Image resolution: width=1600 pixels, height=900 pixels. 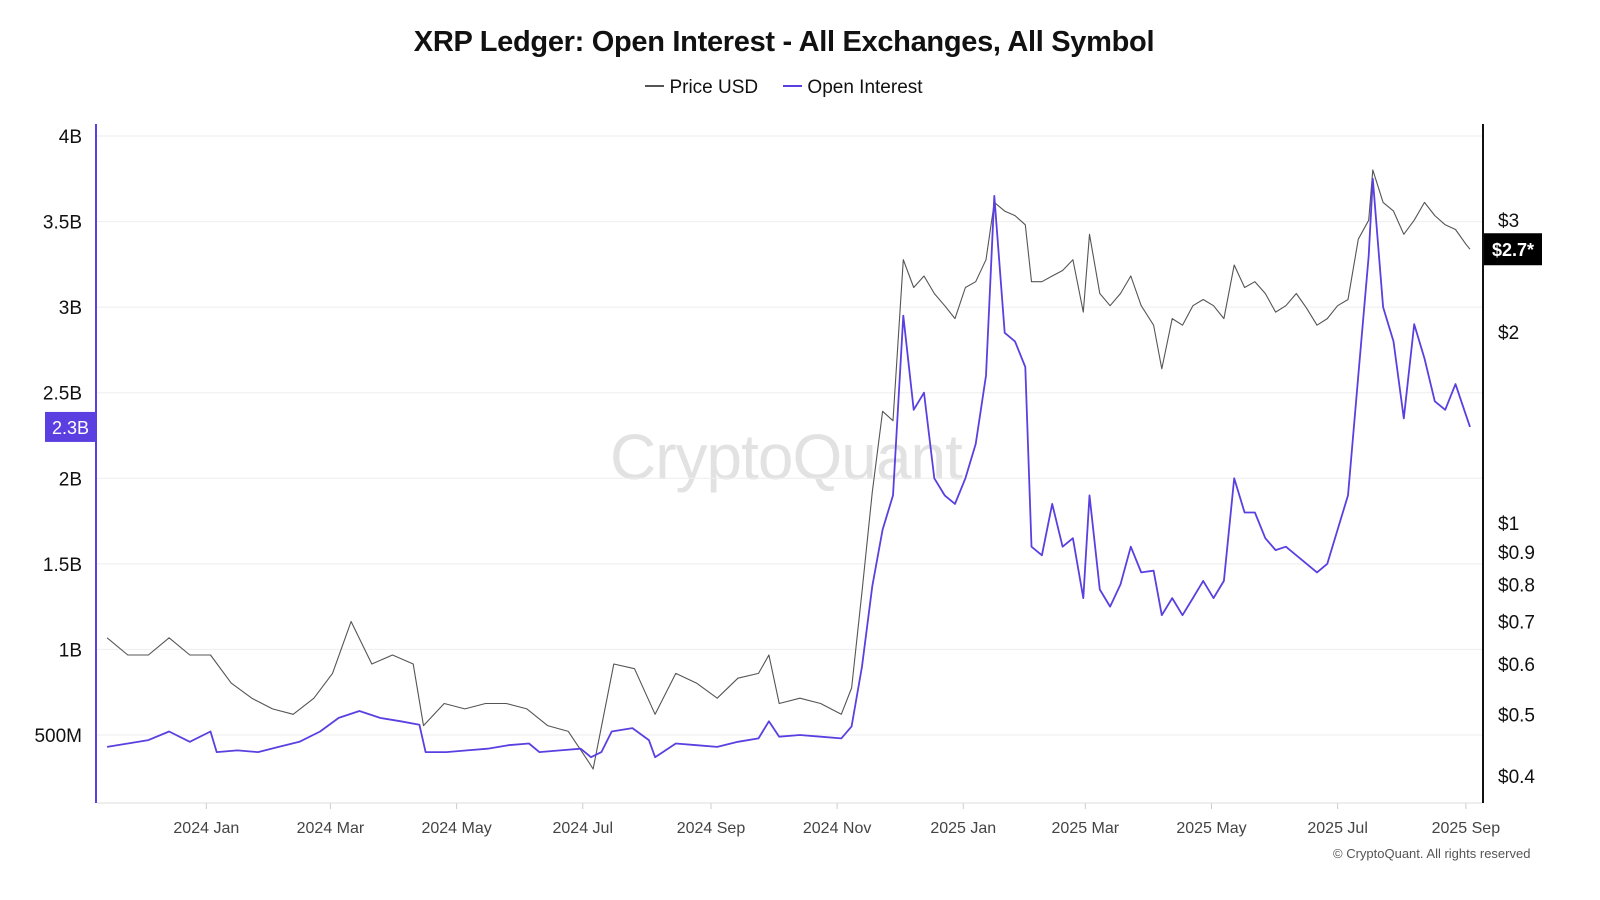 I want to click on left-axis-tick-label: 3.5B, so click(x=62, y=223).